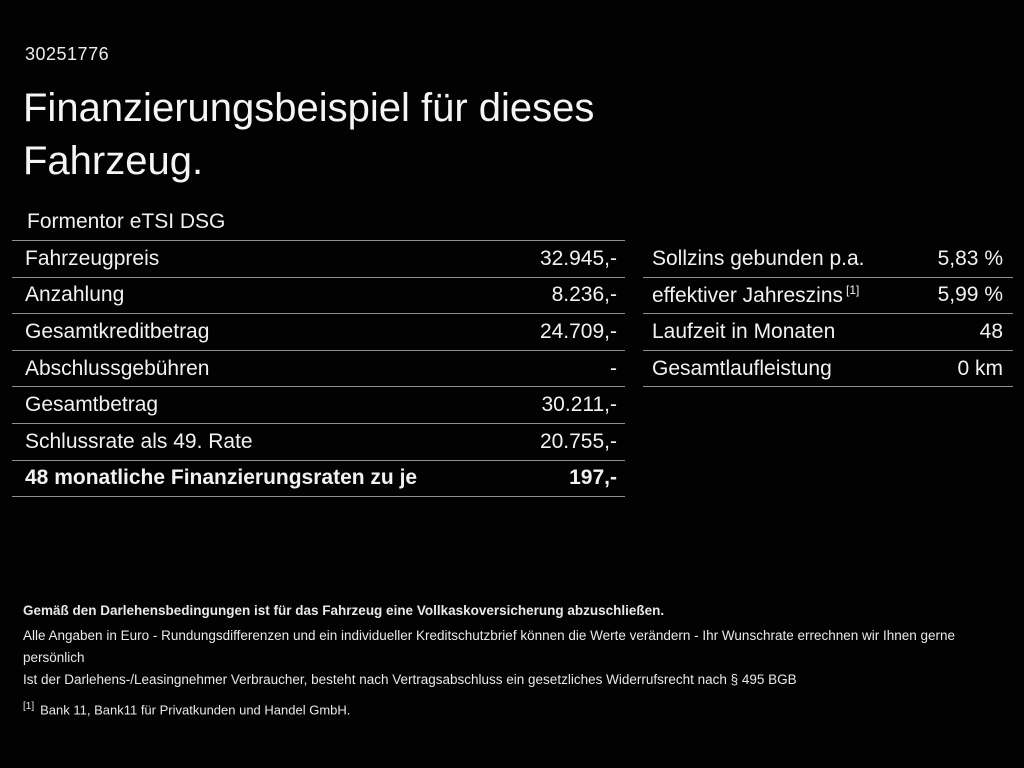  What do you see at coordinates (584, 295) in the screenshot?
I see `row-value: 8.236,-` at bounding box center [584, 295].